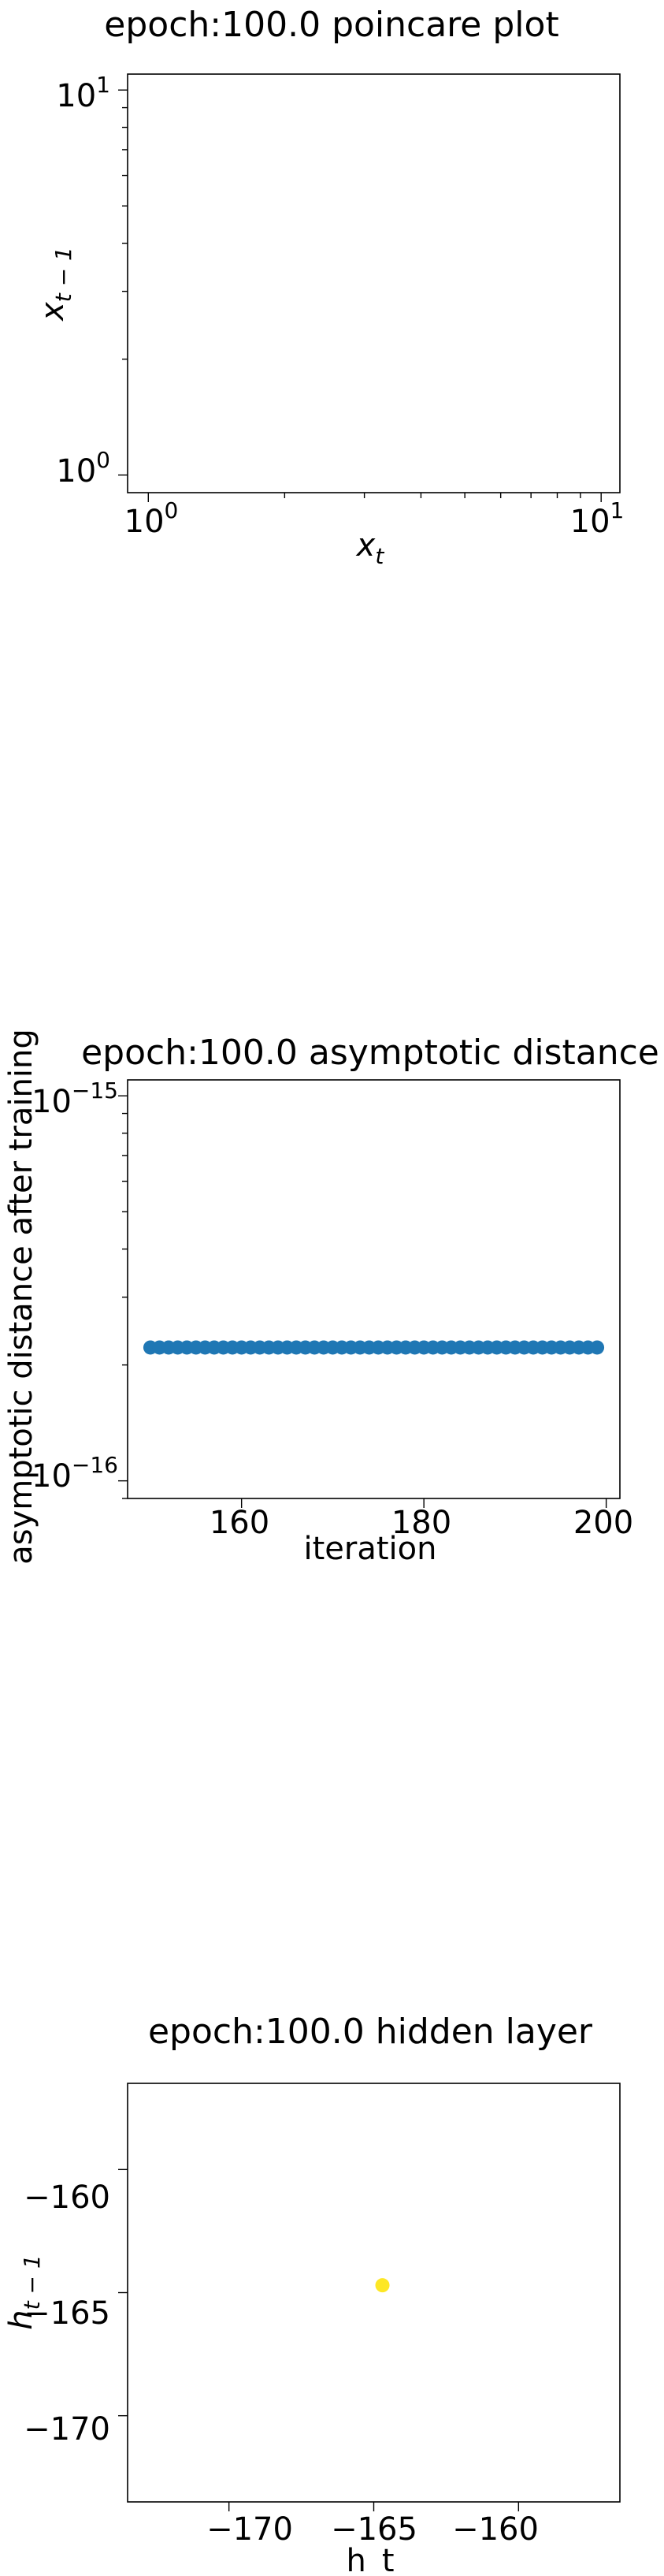 The image size is (664, 2576). I want to click on chart-title: epoch:100.0 asymptotic distance, so click(370, 1053).